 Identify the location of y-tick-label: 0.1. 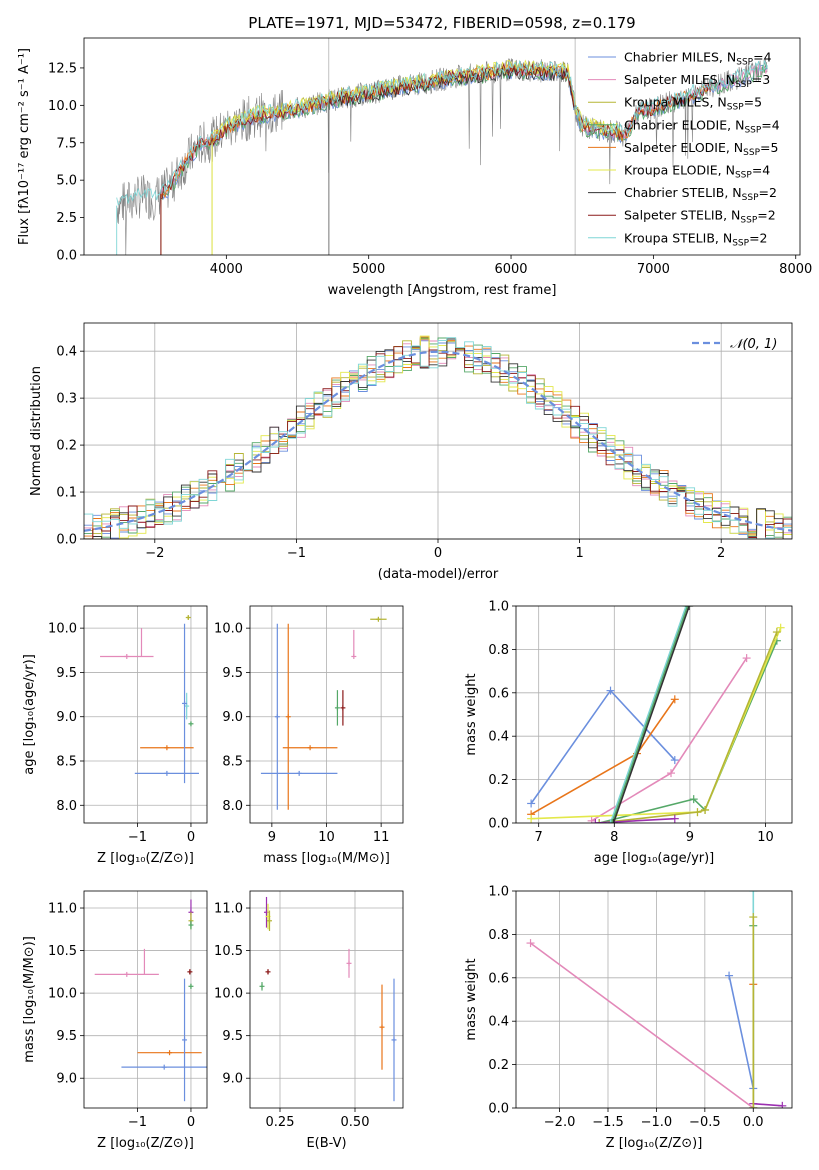
(66, 493).